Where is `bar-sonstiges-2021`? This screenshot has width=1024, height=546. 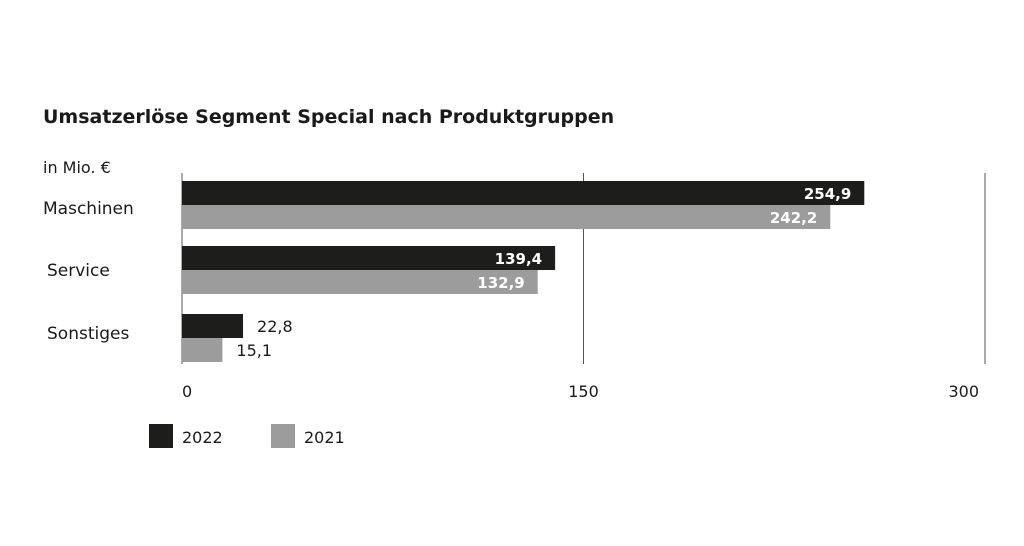 bar-sonstiges-2021 is located at coordinates (202, 350).